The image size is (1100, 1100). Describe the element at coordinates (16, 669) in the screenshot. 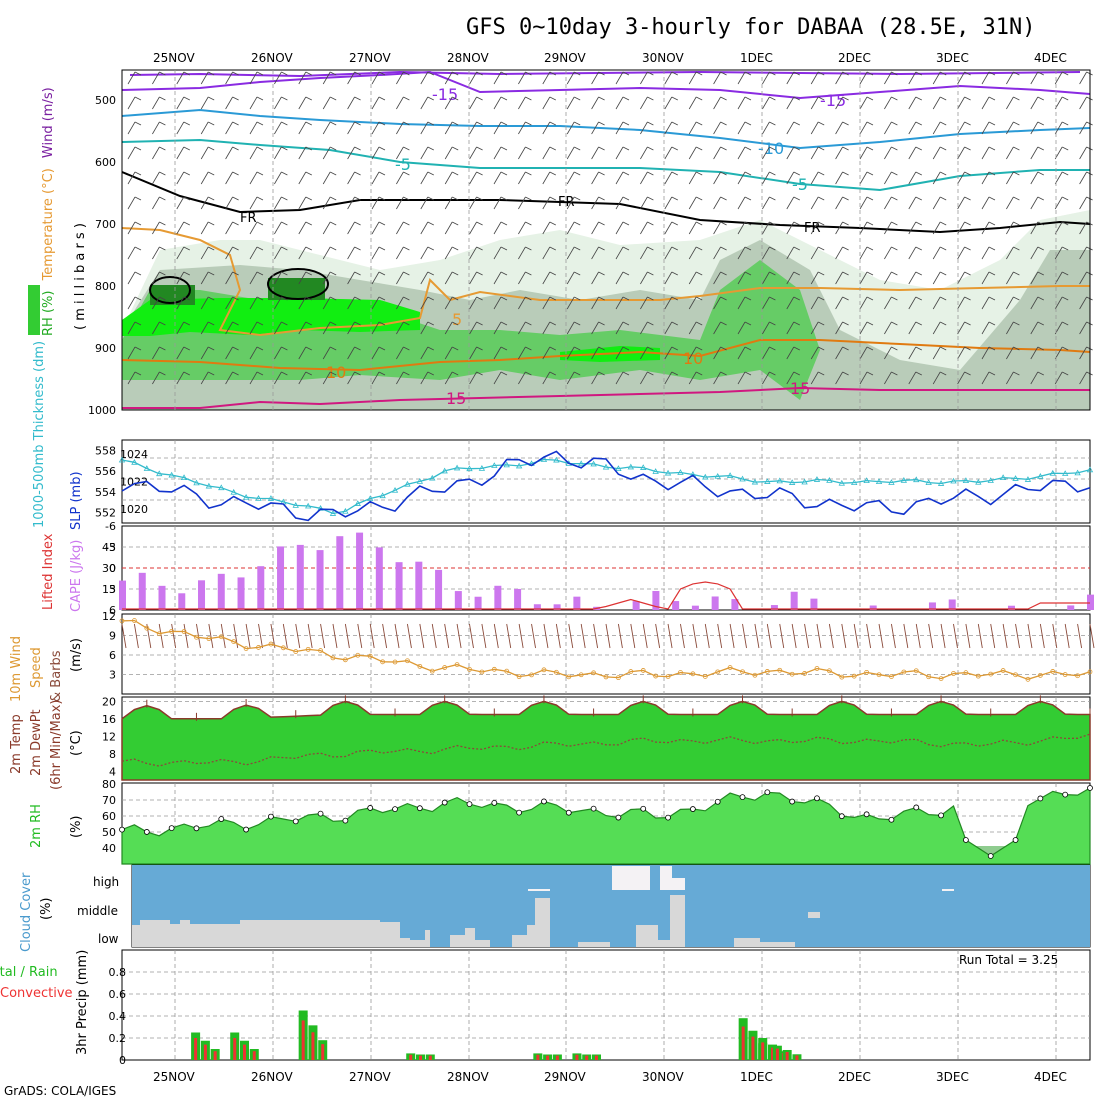

I see `wind10-ylabel-a: 10m Wind` at that location.